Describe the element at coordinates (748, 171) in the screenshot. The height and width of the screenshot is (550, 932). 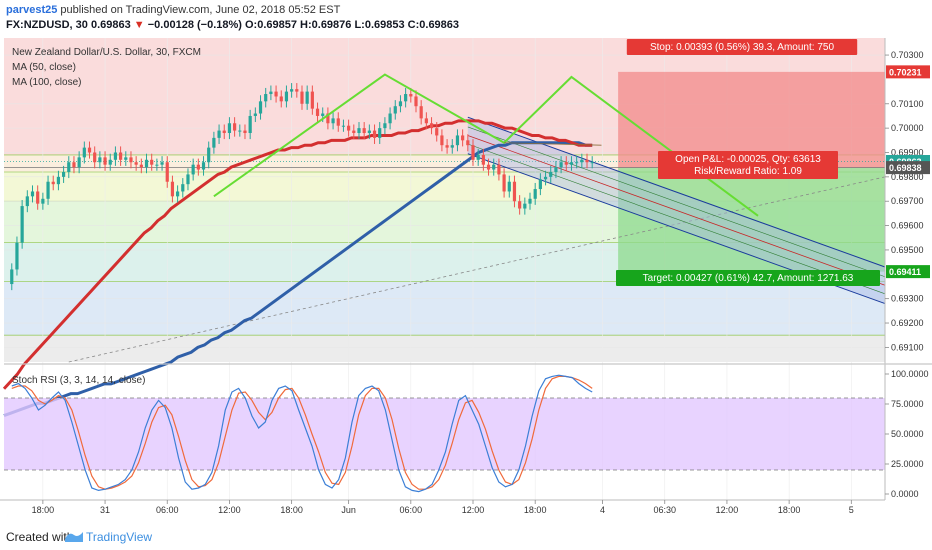
I see `pnl-label-text: Risk/Reward Ratio: 1.09` at that location.